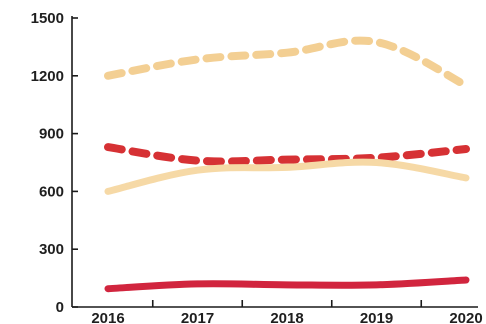 The height and width of the screenshot is (324, 486). Describe the element at coordinates (51, 191) in the screenshot. I see `y-tick-label-600: 600` at that location.